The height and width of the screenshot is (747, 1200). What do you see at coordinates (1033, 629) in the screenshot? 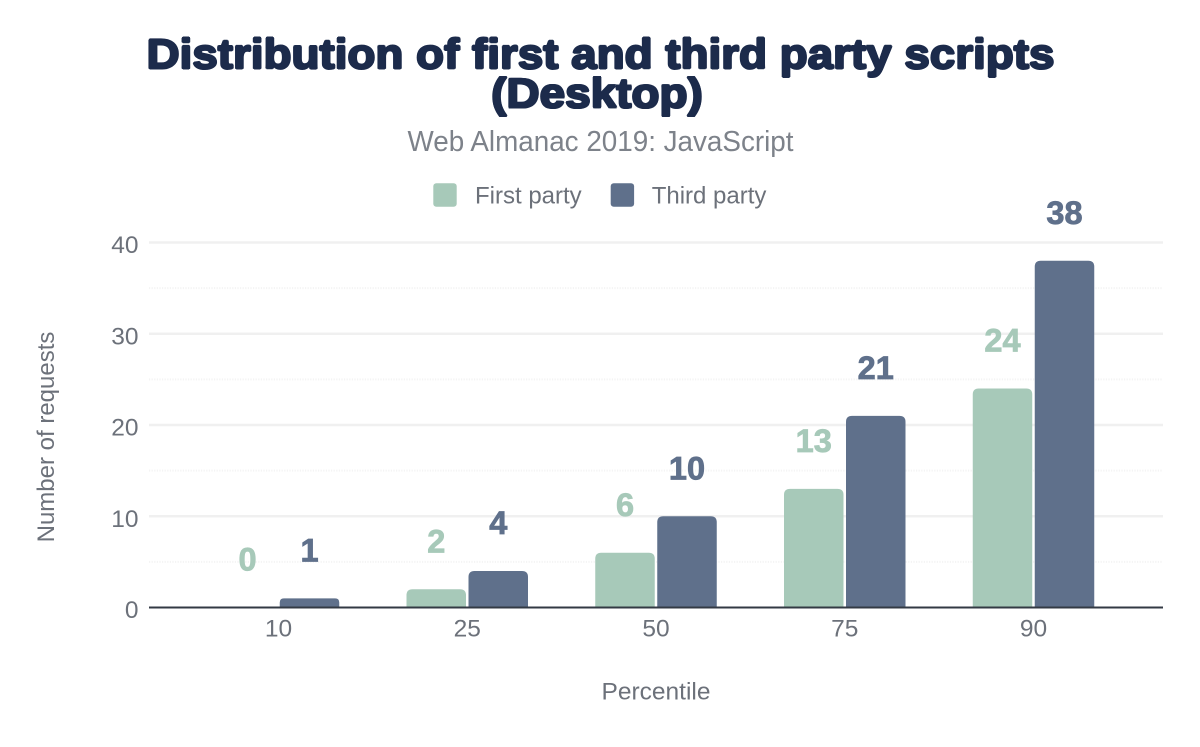
I see `svg-text: 90` at bounding box center [1033, 629].